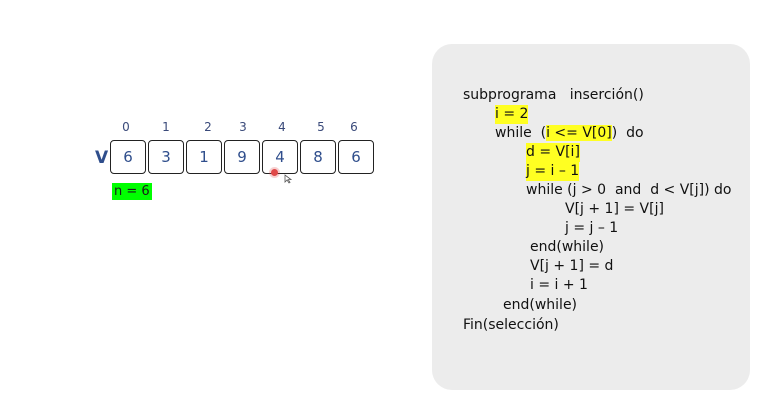 This screenshot has width=763, height=401. Describe the element at coordinates (132, 191) in the screenshot. I see `n-size-badge: n = 6` at that location.